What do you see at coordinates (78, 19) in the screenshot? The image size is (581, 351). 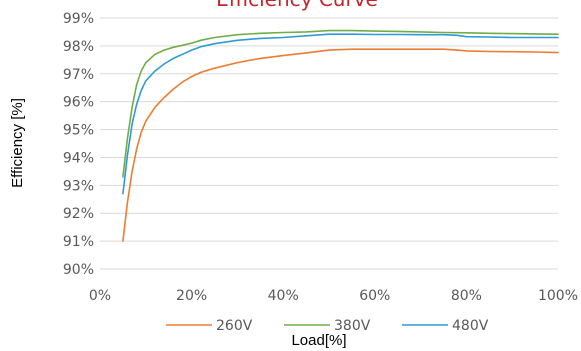 I see `y-tick-label: 99%` at bounding box center [78, 19].